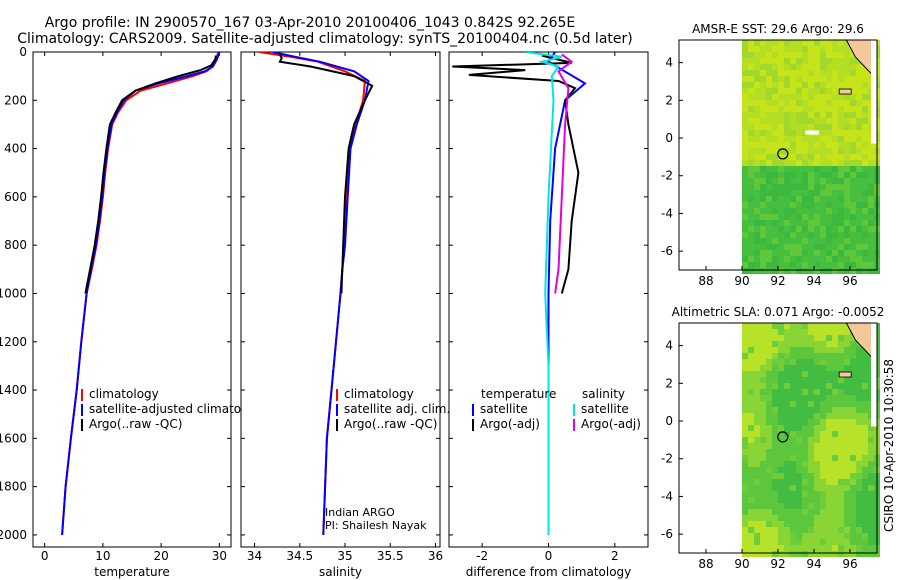 The image size is (900, 580). What do you see at coordinates (13, 438) in the screenshot?
I see `y-tick-label: 1600` at bounding box center [13, 438].